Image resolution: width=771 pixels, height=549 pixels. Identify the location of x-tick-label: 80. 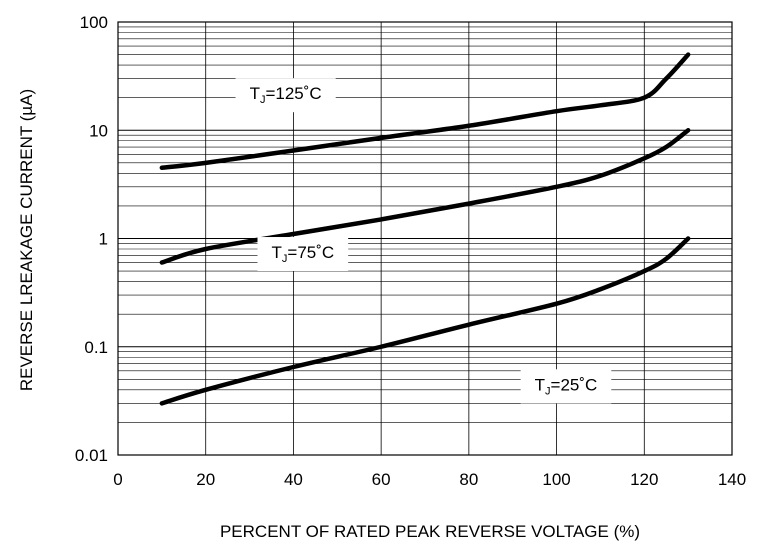
(468, 479).